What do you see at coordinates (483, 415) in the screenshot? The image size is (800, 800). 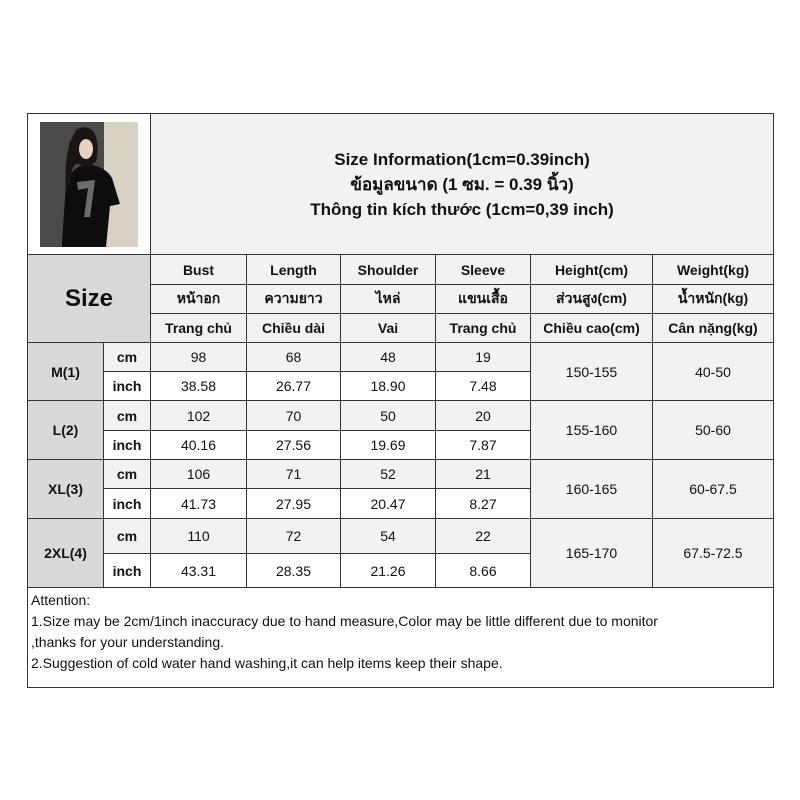 I see `measurement-value: 20` at bounding box center [483, 415].